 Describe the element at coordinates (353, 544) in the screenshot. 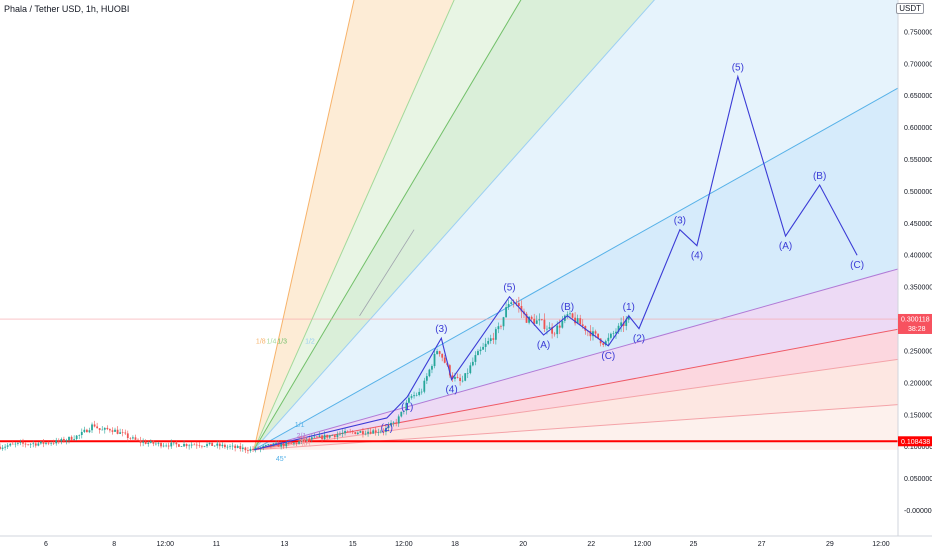

I see `x-tick-label: 15` at that location.